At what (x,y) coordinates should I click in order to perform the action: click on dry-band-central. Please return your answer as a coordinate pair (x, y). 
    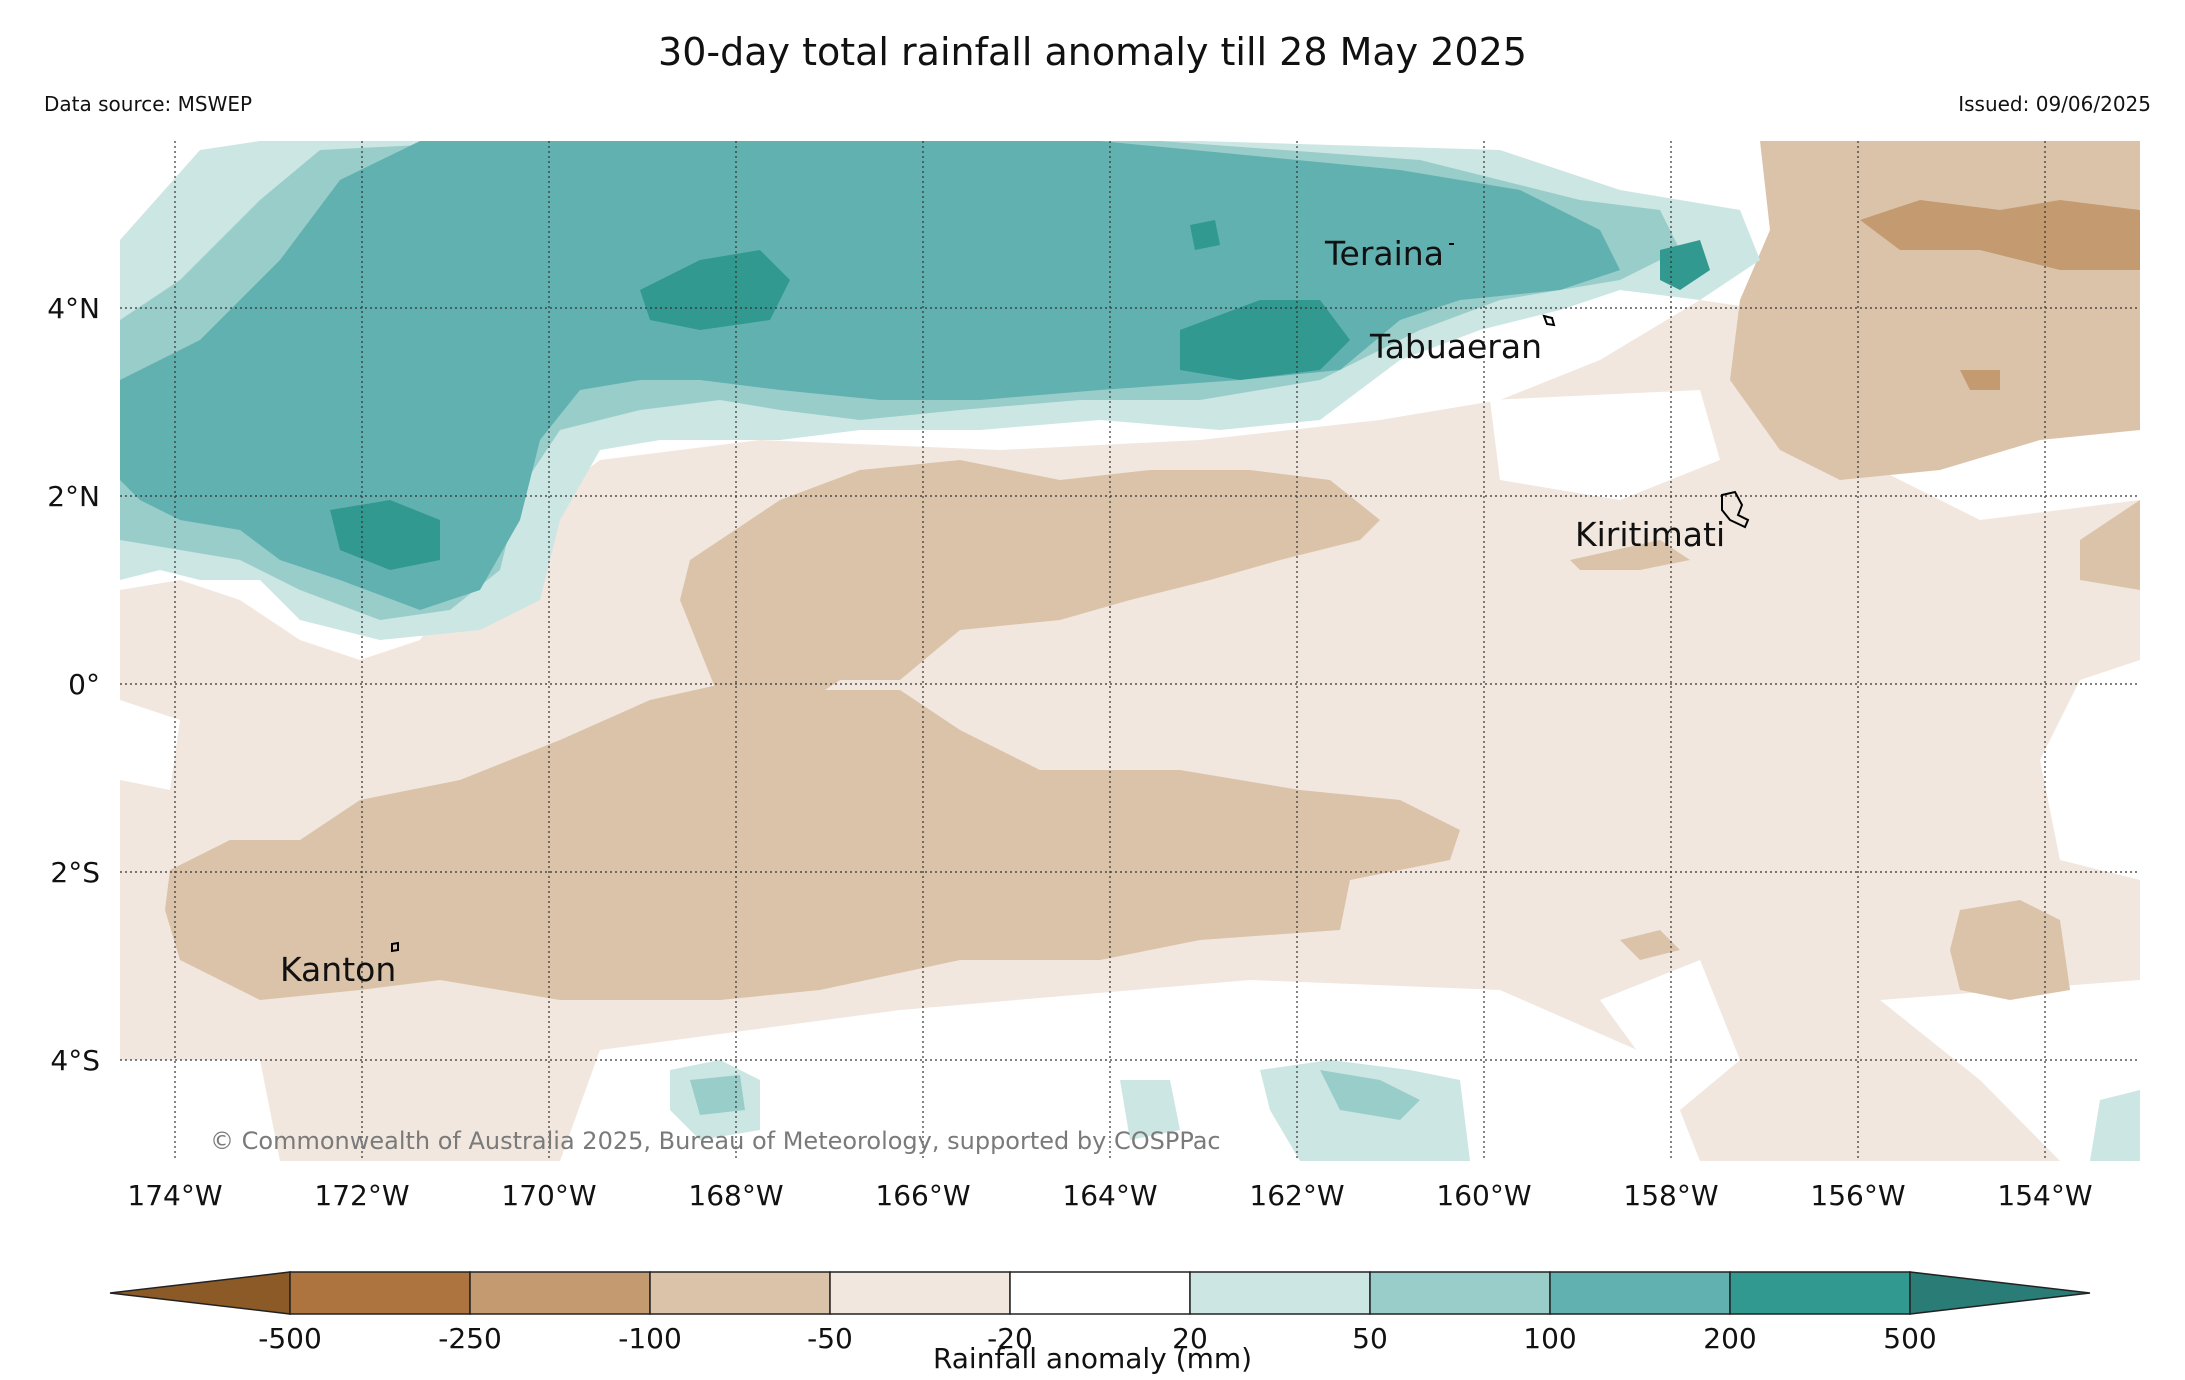
    Looking at the image, I should click on (1030, 590).